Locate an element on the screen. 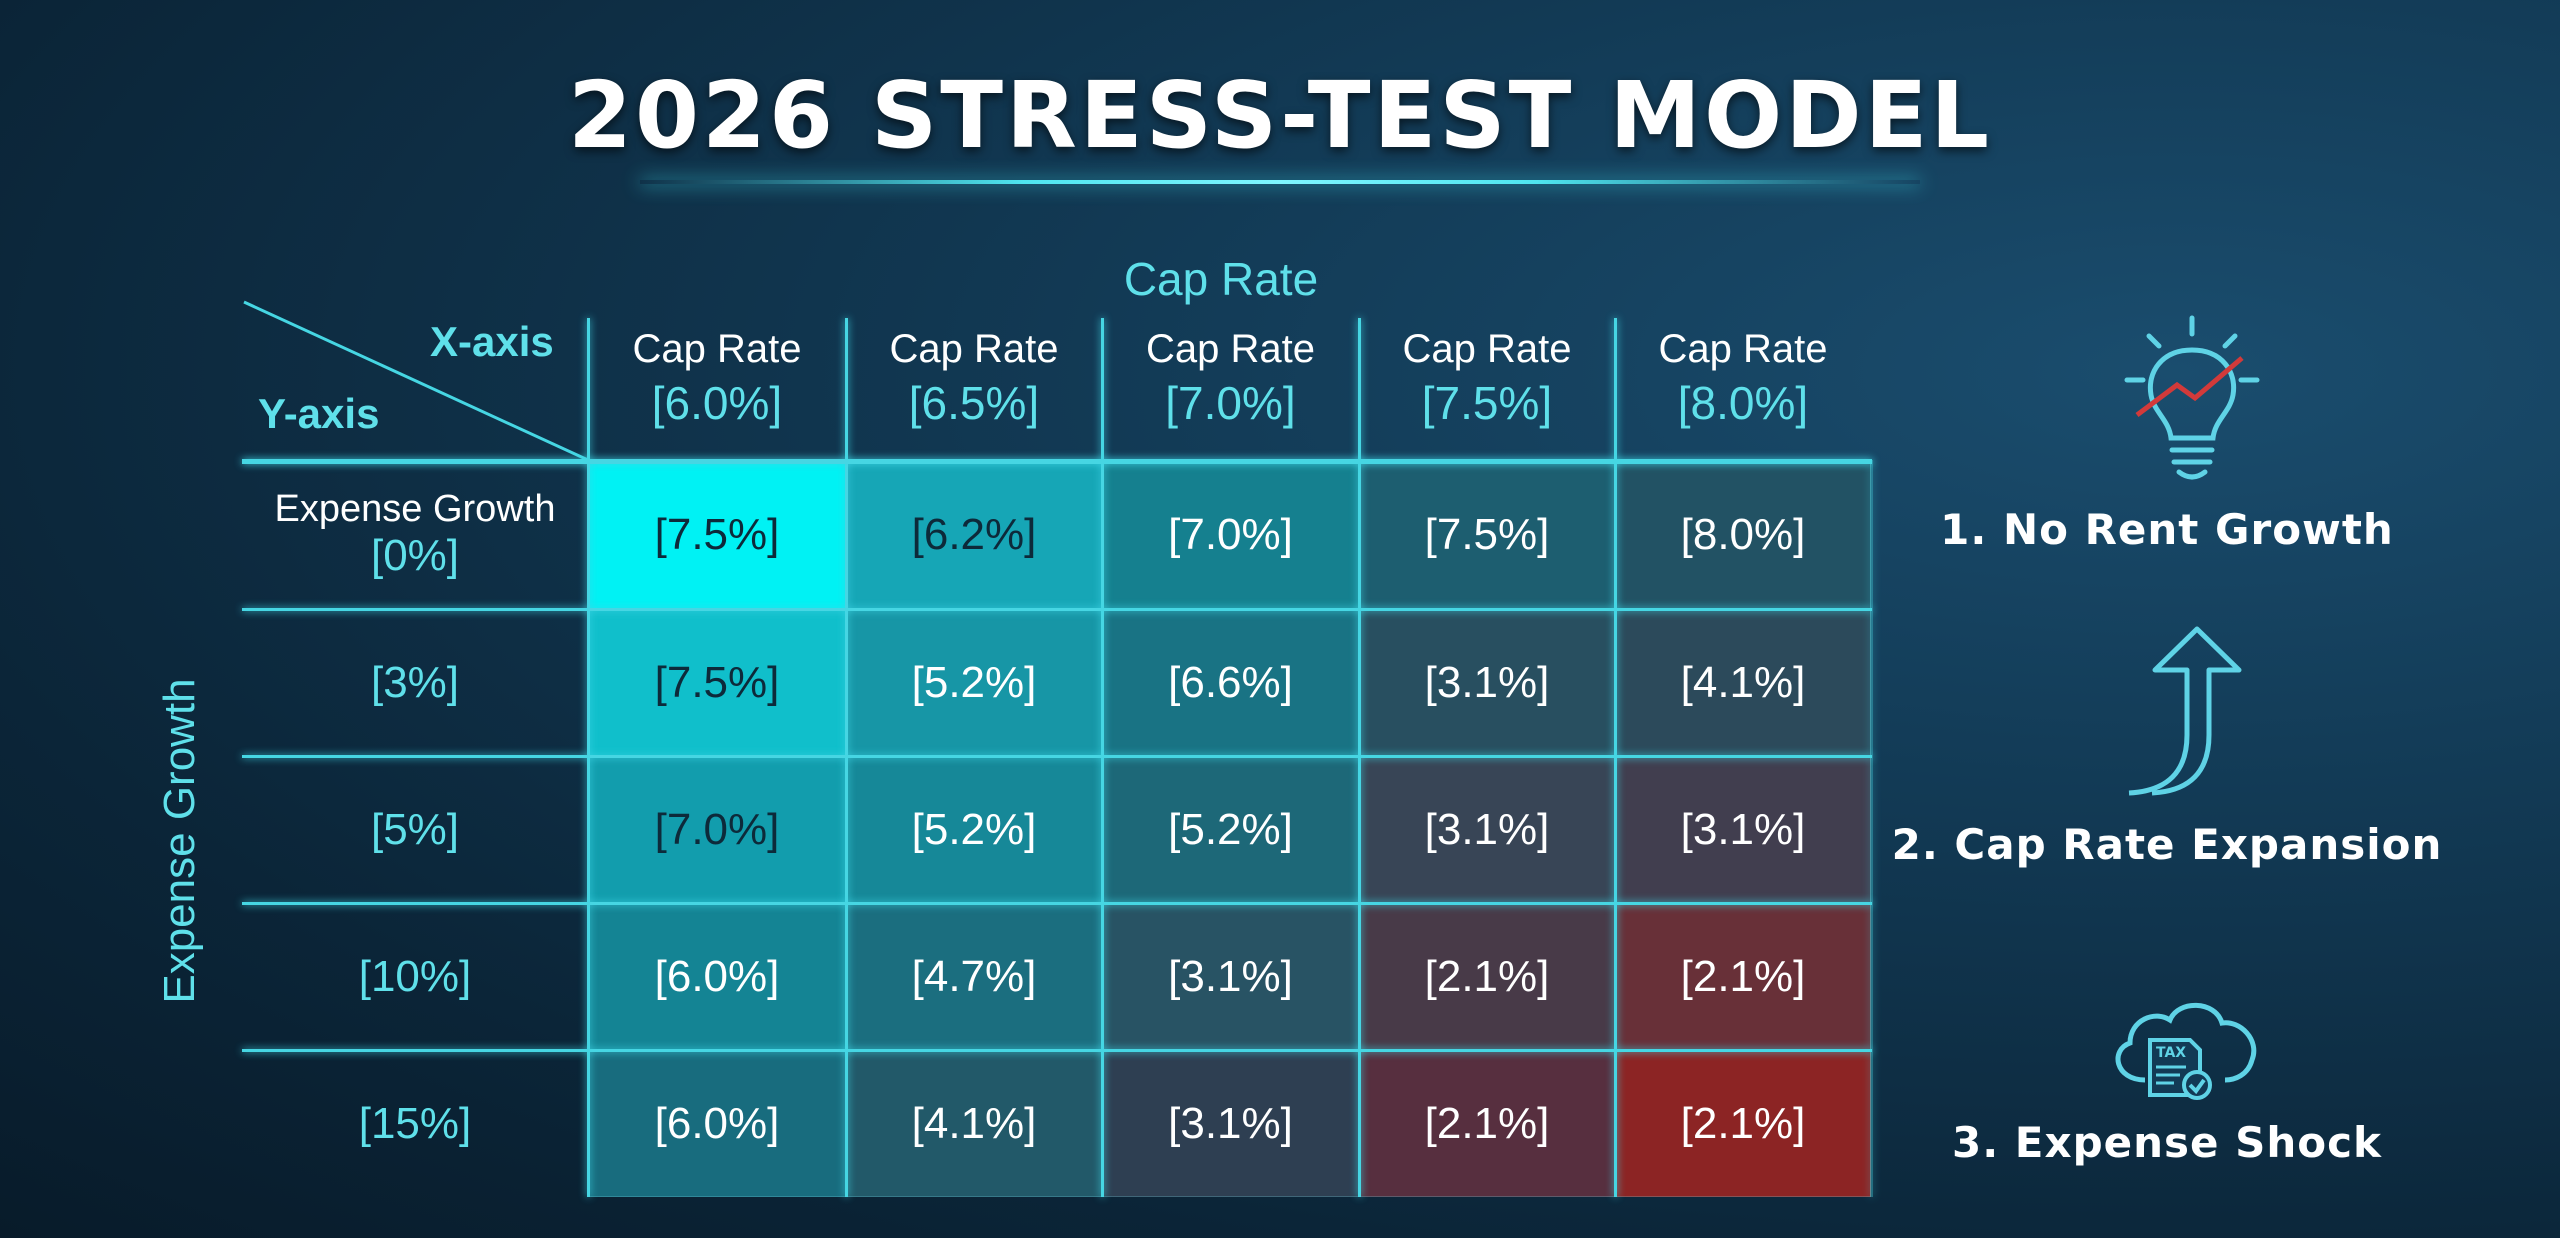 The height and width of the screenshot is (1238, 2560). heatmap-cell: [4.7%] is located at coordinates (974, 976).